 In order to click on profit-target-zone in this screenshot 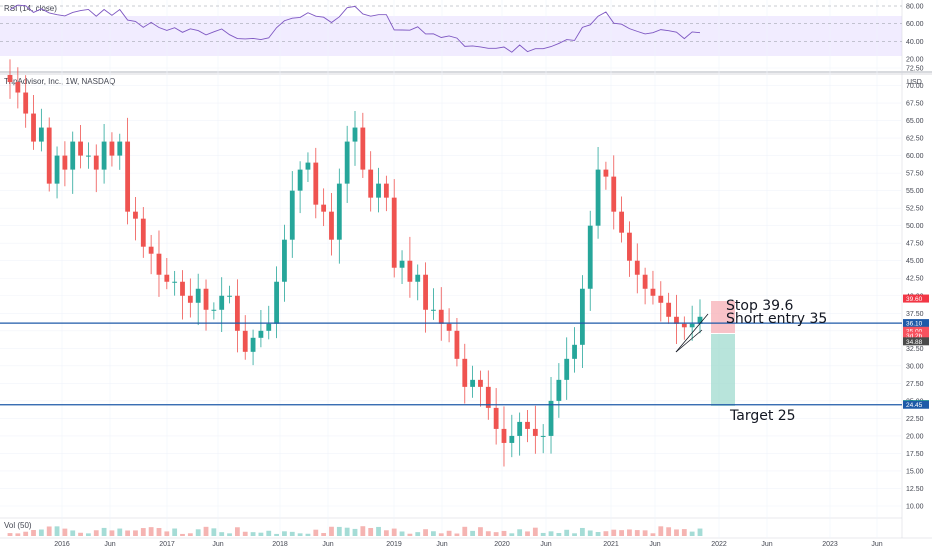, I will do `click(723, 370)`.